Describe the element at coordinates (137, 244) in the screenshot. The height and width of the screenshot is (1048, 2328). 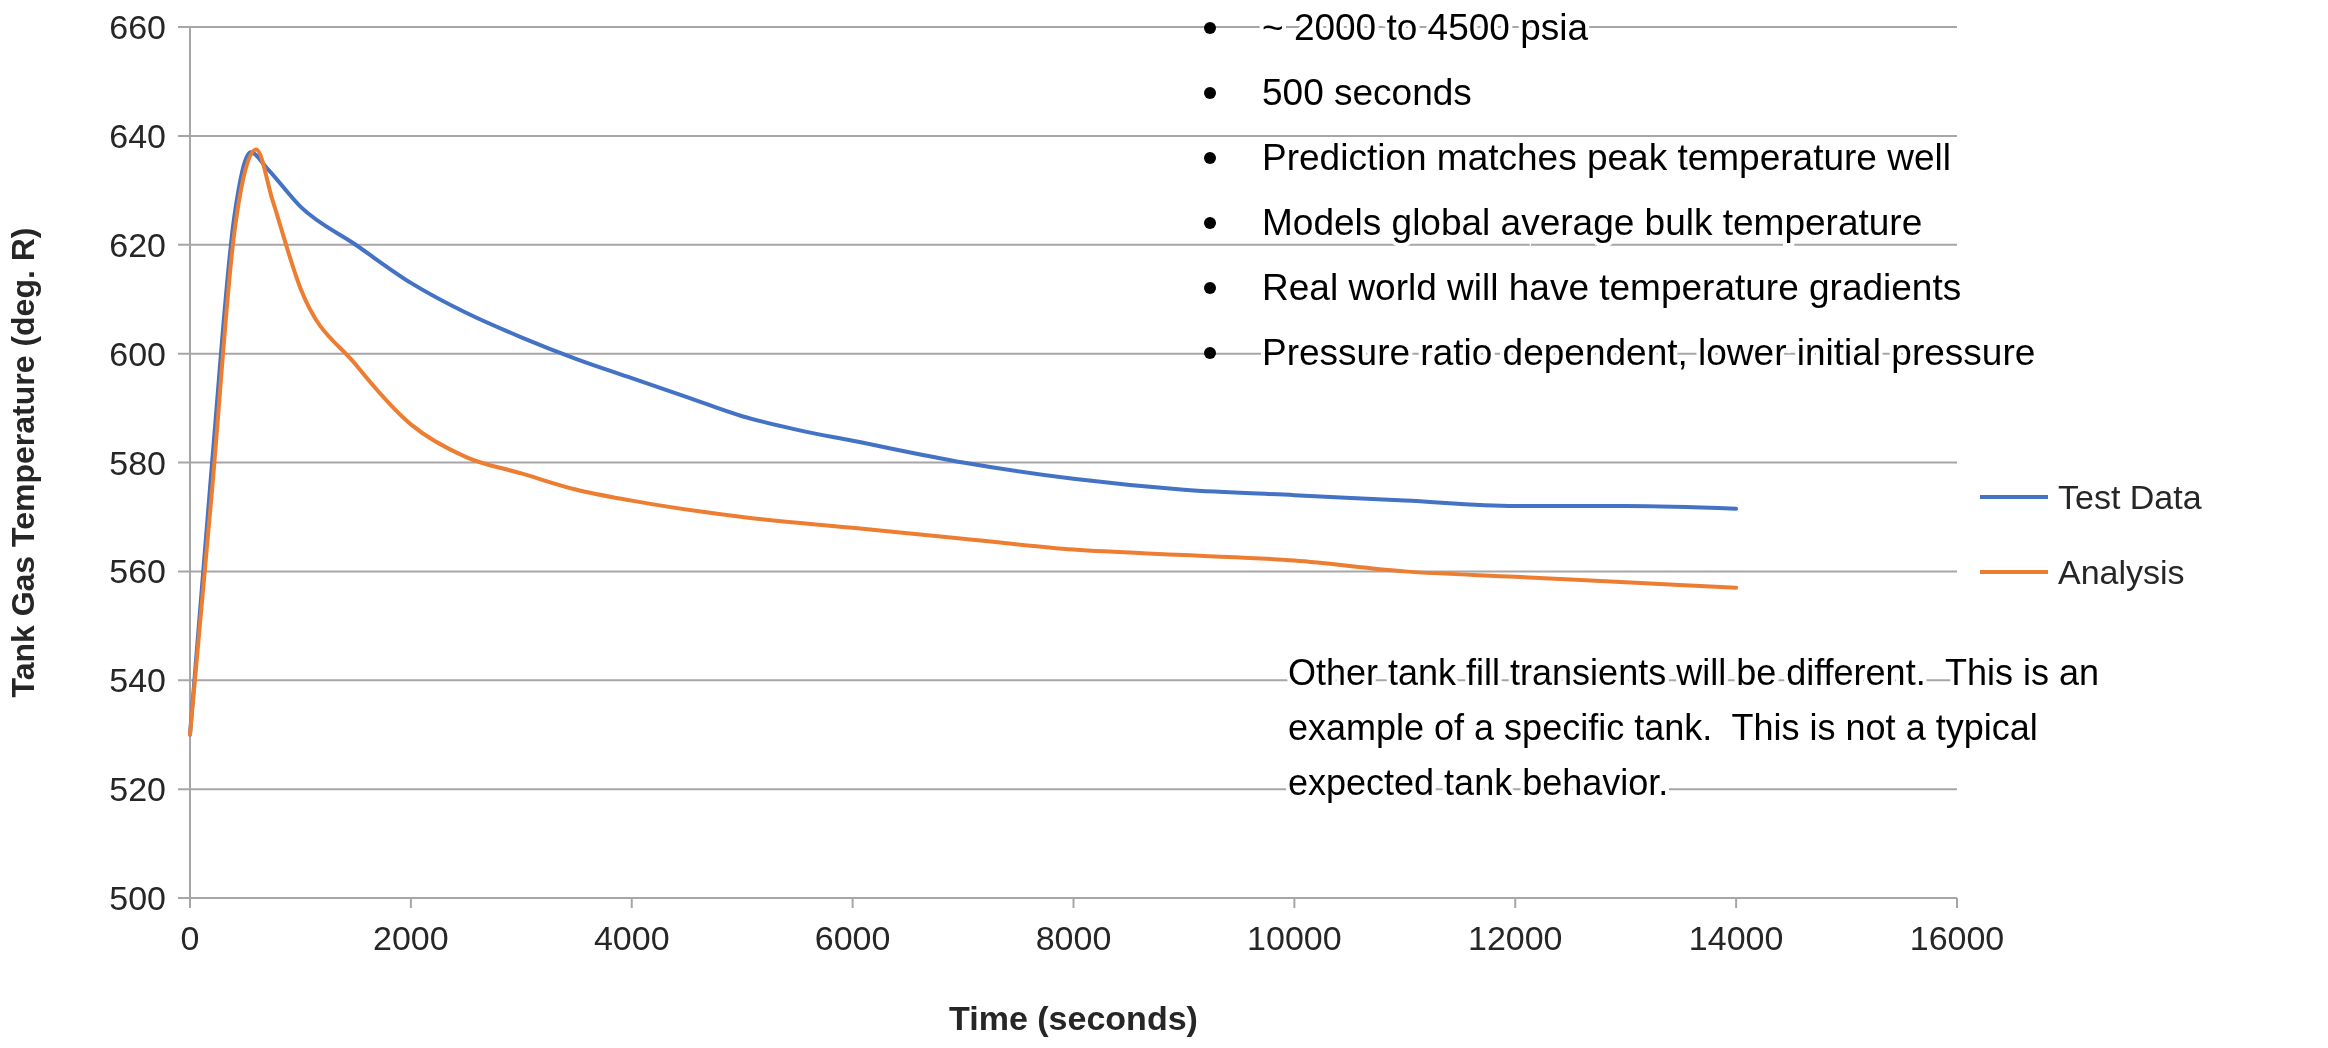
I see `y-tick-label: 620` at that location.